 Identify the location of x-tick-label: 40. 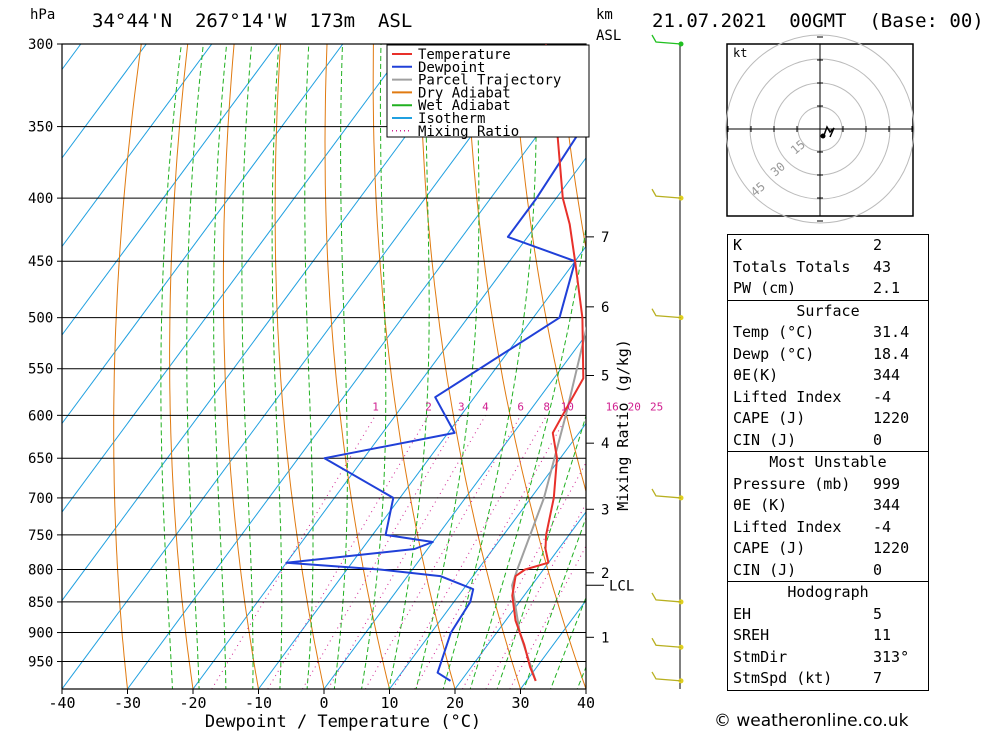
(586, 703).